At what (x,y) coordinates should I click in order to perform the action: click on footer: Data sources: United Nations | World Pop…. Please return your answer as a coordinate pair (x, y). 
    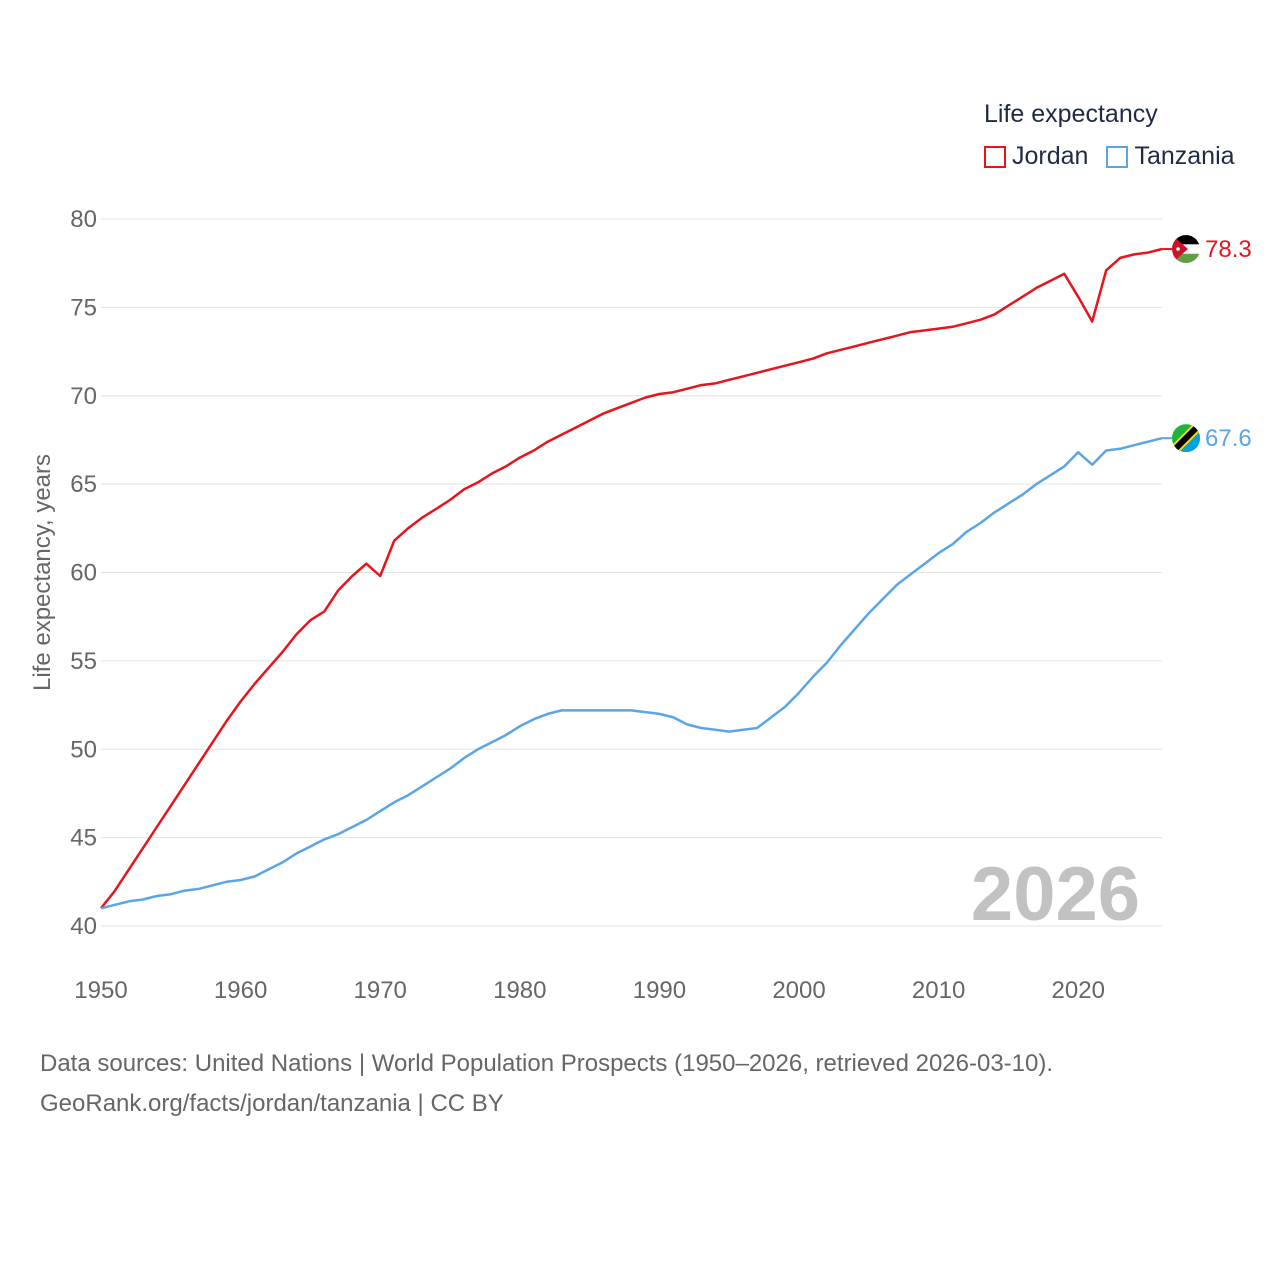
    Looking at the image, I should click on (546, 1084).